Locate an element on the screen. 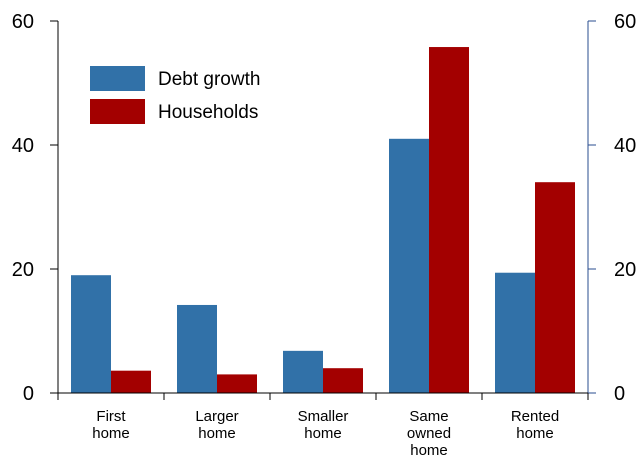 This screenshot has width=640, height=466. y-tick-label-right: 20 is located at coordinates (625, 270).